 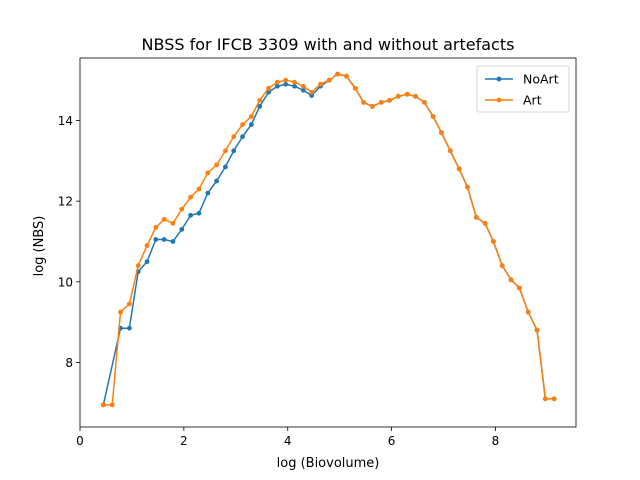 What do you see at coordinates (496, 441) in the screenshot?
I see `x-tick-label: 8` at bounding box center [496, 441].